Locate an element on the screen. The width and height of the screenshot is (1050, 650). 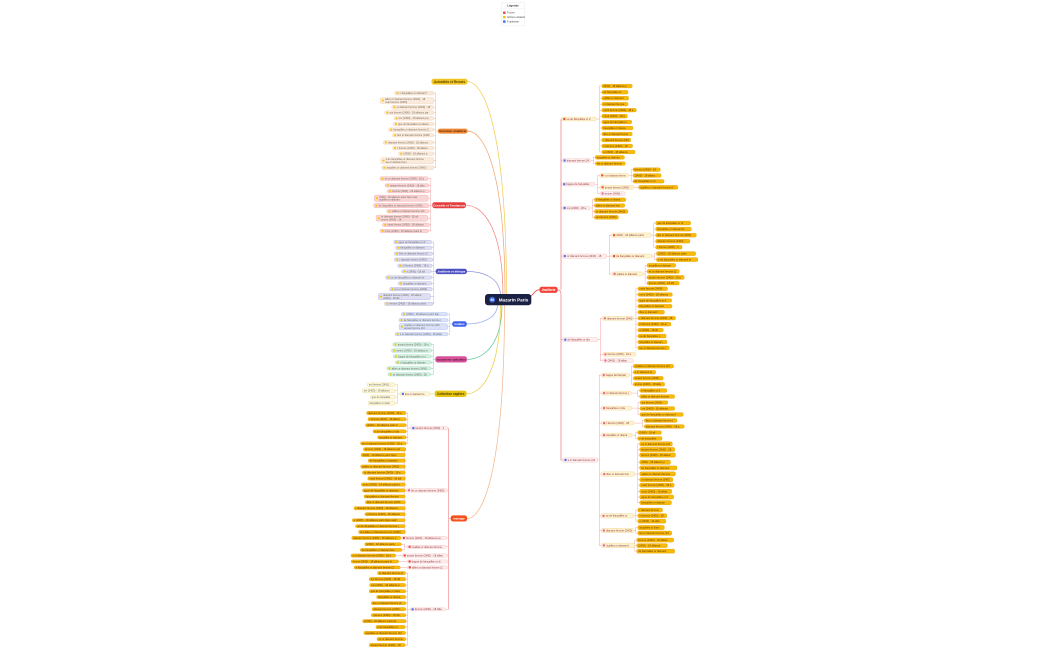
svg-text: or diamant femme is located at coordinates (613, 104).